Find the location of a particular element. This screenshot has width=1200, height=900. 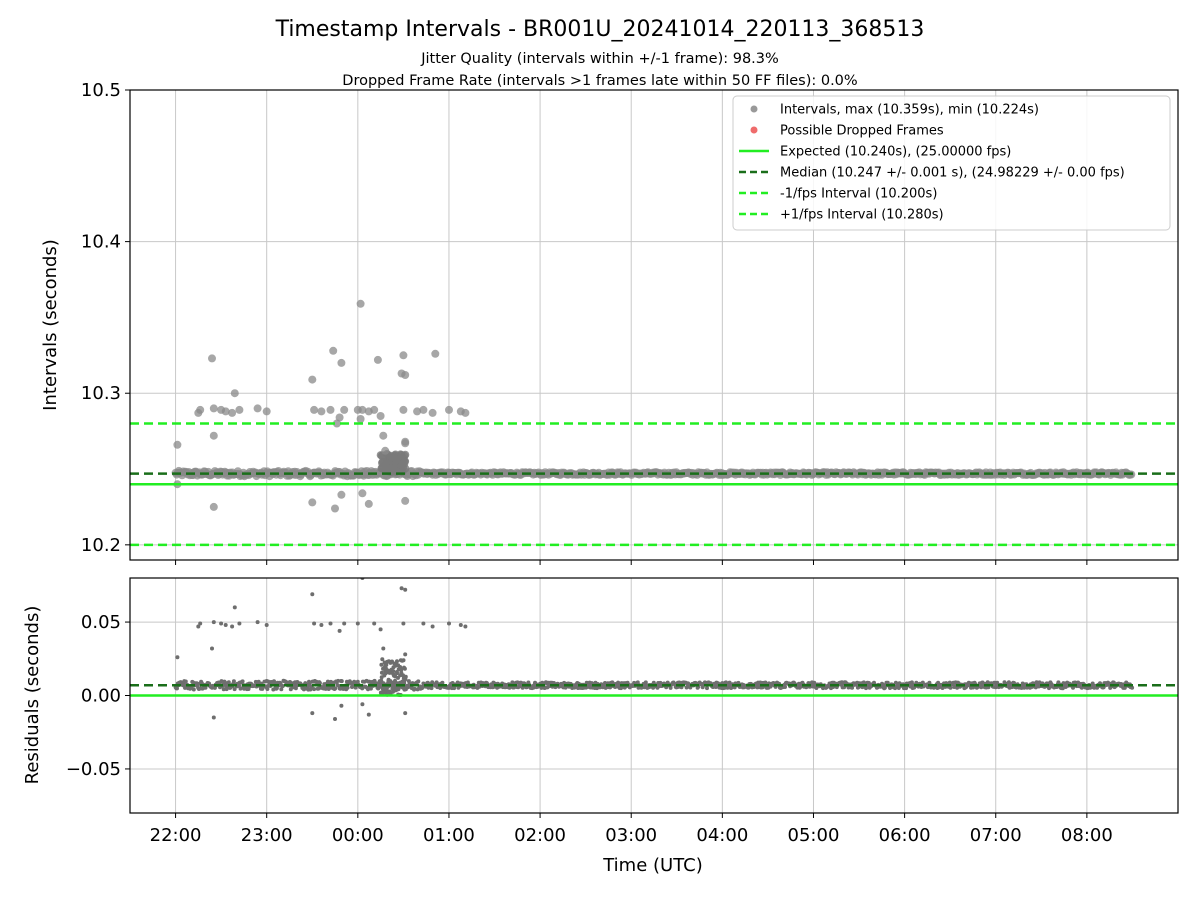

legend-label: Intervals, max (10.359s), min (10.224s) is located at coordinates (909, 110).